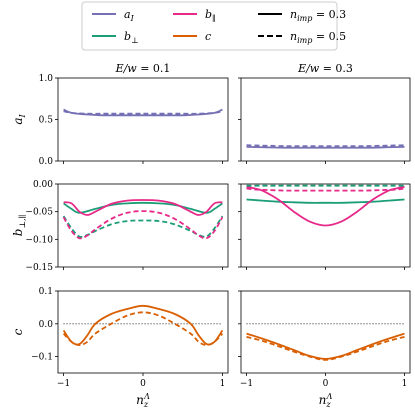 Image resolution: width=415 pixels, height=411 pixels. I want to click on panel-1: E/w = 0.3, so click(324, 113).